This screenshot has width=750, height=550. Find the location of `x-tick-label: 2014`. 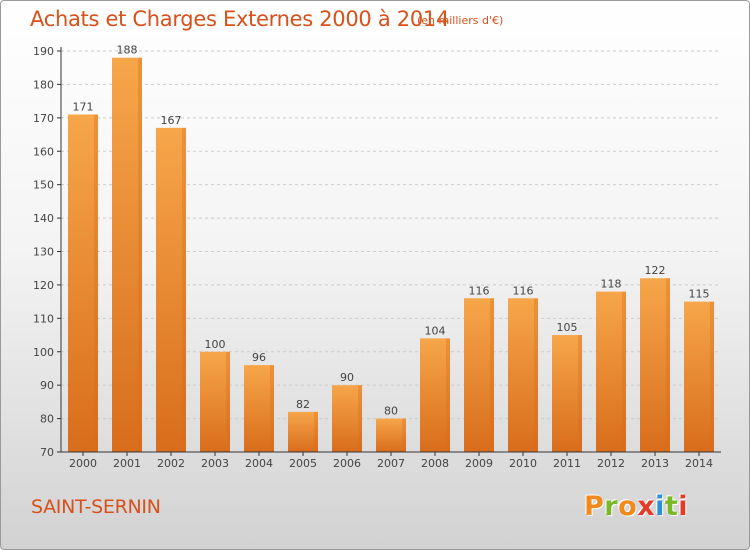

x-tick-label: 2014 is located at coordinates (699, 463).